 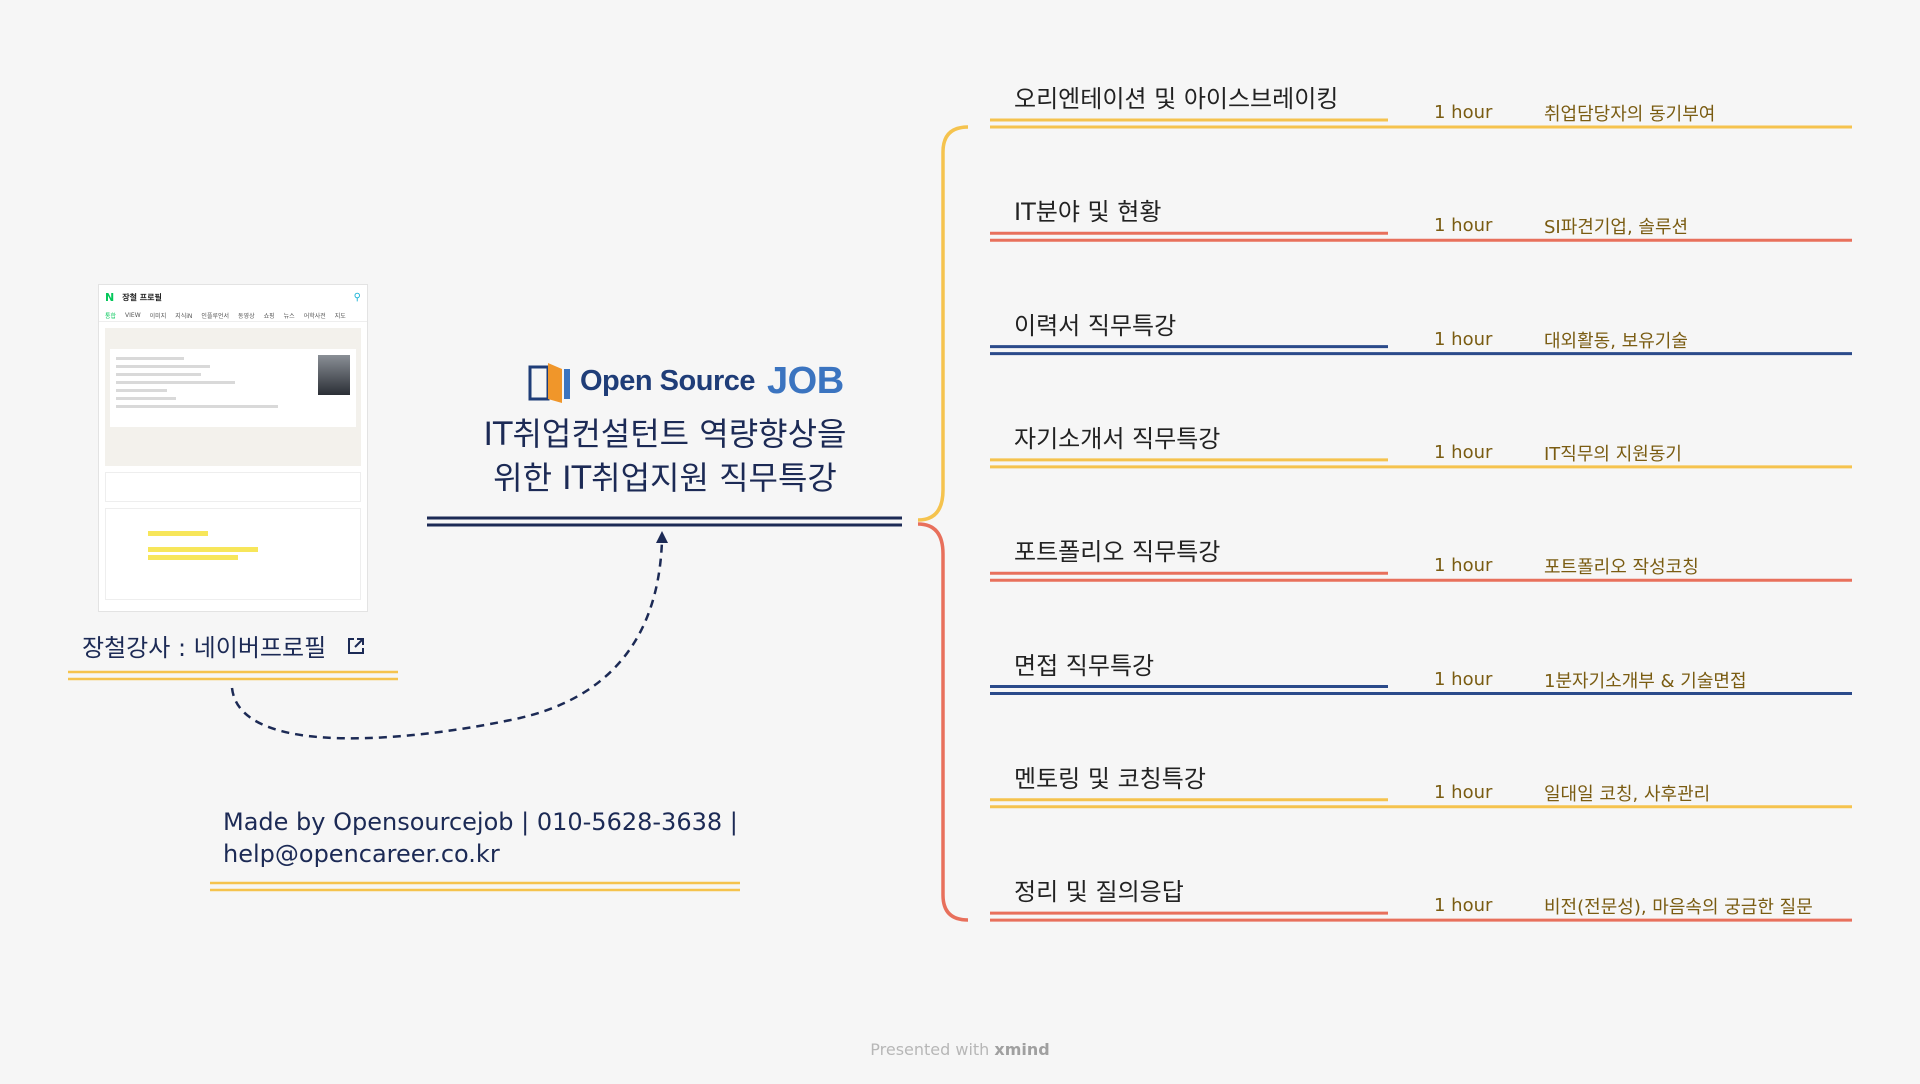 What do you see at coordinates (1645, 681) in the screenshot?
I see `branch-note: 1분자기소개부 & 기술면접` at bounding box center [1645, 681].